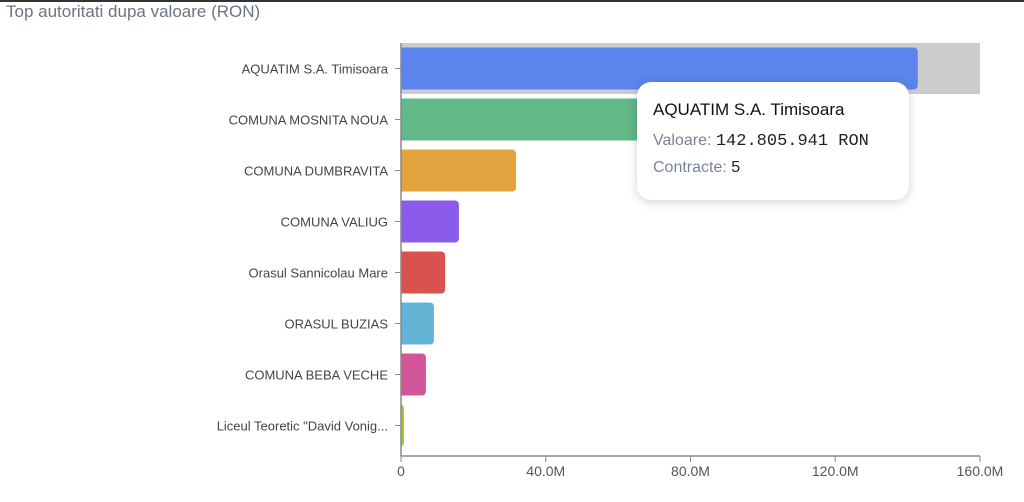  Describe the element at coordinates (315, 69) in the screenshot. I see `category-label: AQUATIM S.A. Timisoara` at that location.